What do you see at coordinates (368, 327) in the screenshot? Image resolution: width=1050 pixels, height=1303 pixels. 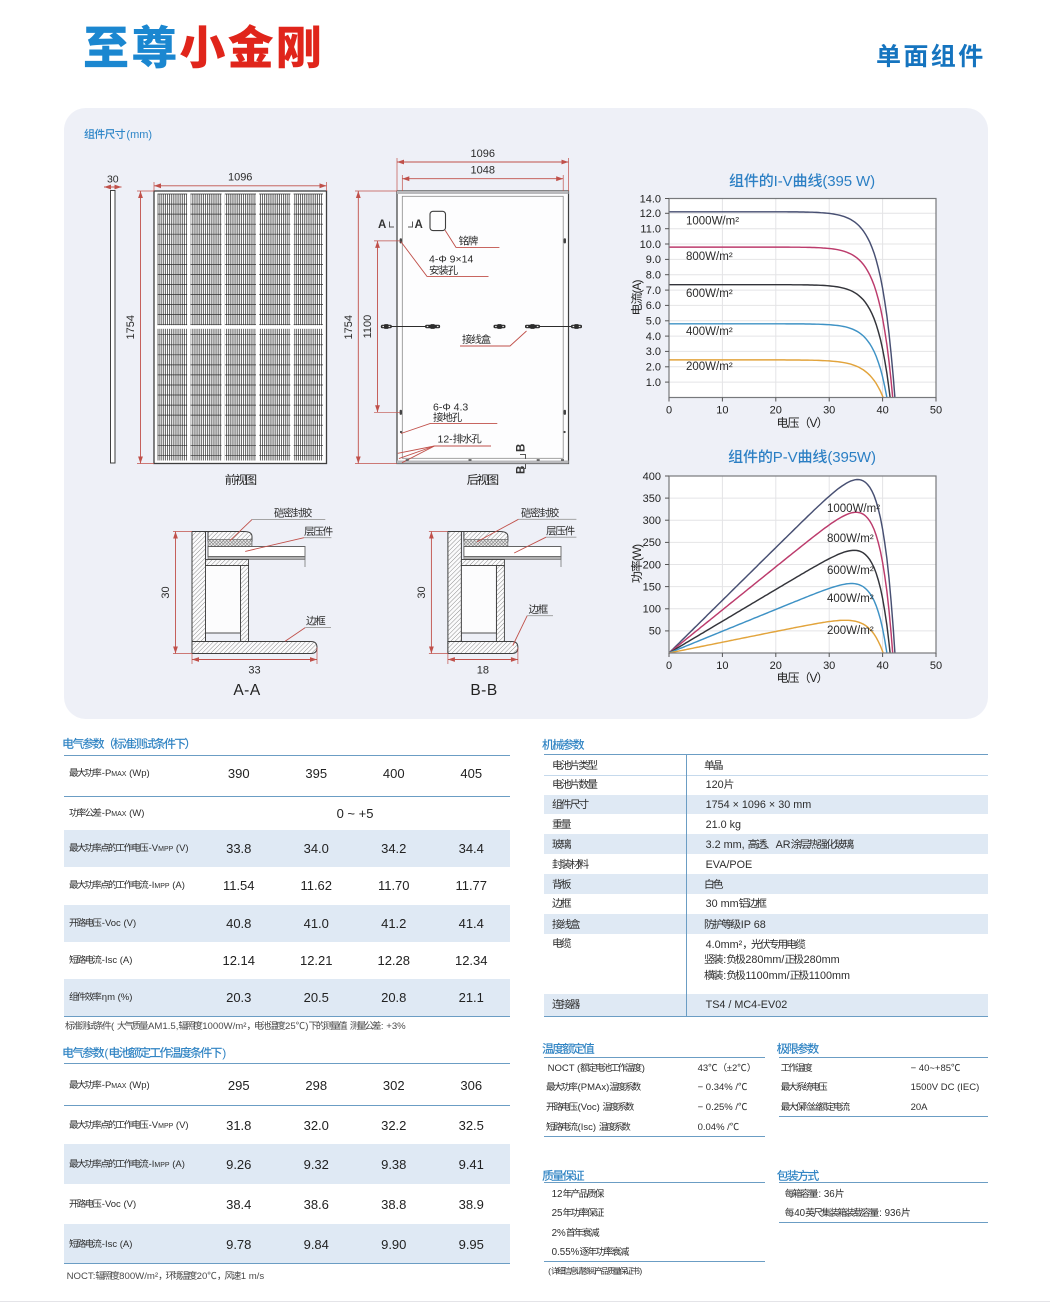 I see `svg-text: 1100` at bounding box center [368, 327].